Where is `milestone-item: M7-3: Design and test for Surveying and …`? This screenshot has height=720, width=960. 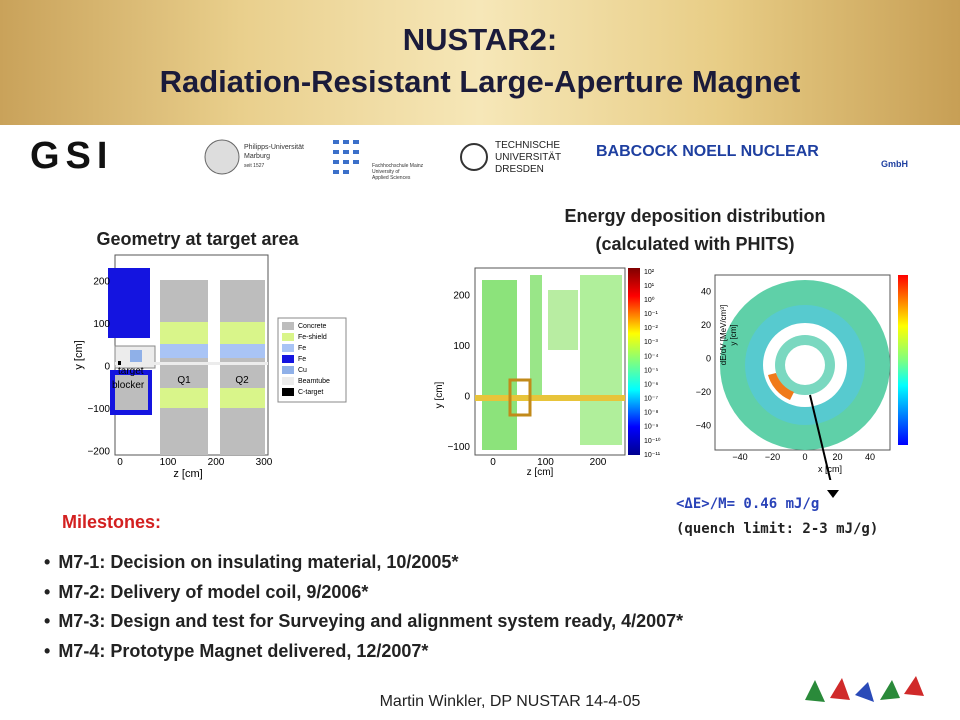 milestone-item: M7-3: Design and test for Surveying and … is located at coordinates (363, 621).